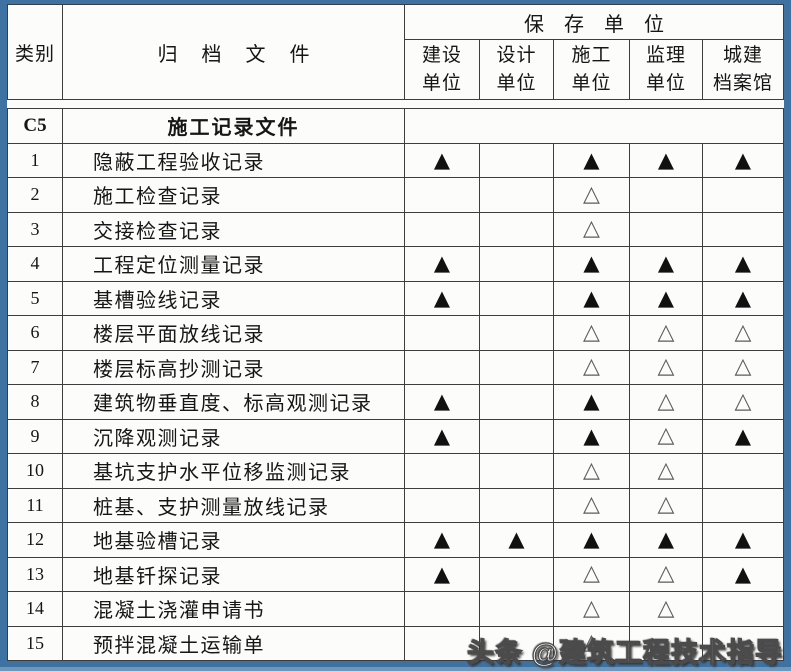 This screenshot has width=791, height=671. I want to click on section-code: C5, so click(35, 126).